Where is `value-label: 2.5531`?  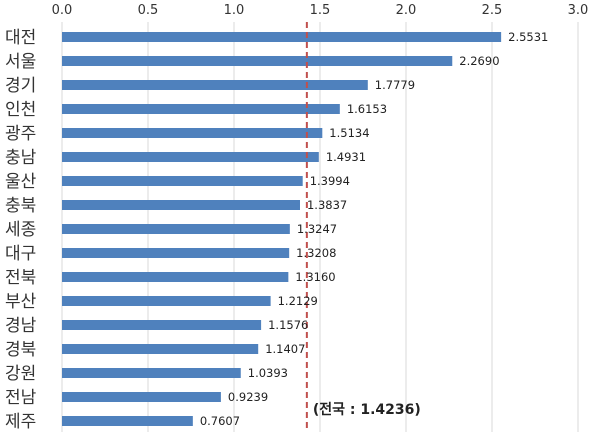
value-label: 2.5531 is located at coordinates (528, 37).